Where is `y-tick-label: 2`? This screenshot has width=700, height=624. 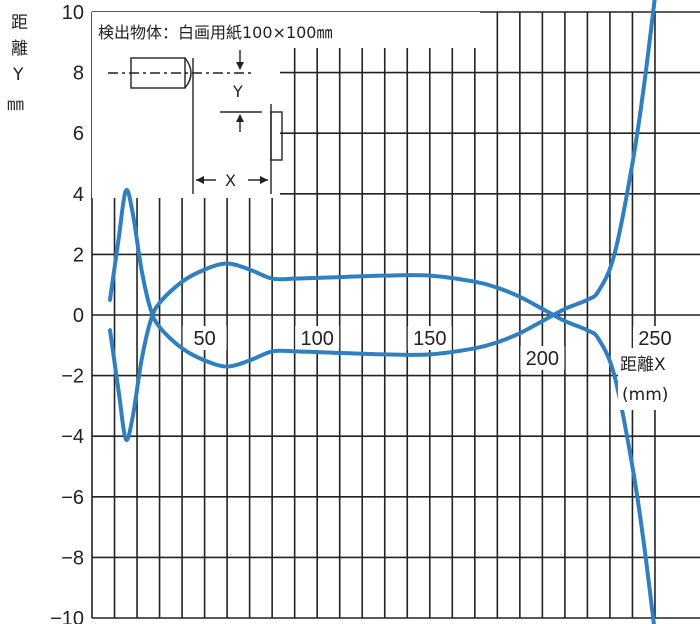 y-tick-label: 2 is located at coordinates (78, 255).